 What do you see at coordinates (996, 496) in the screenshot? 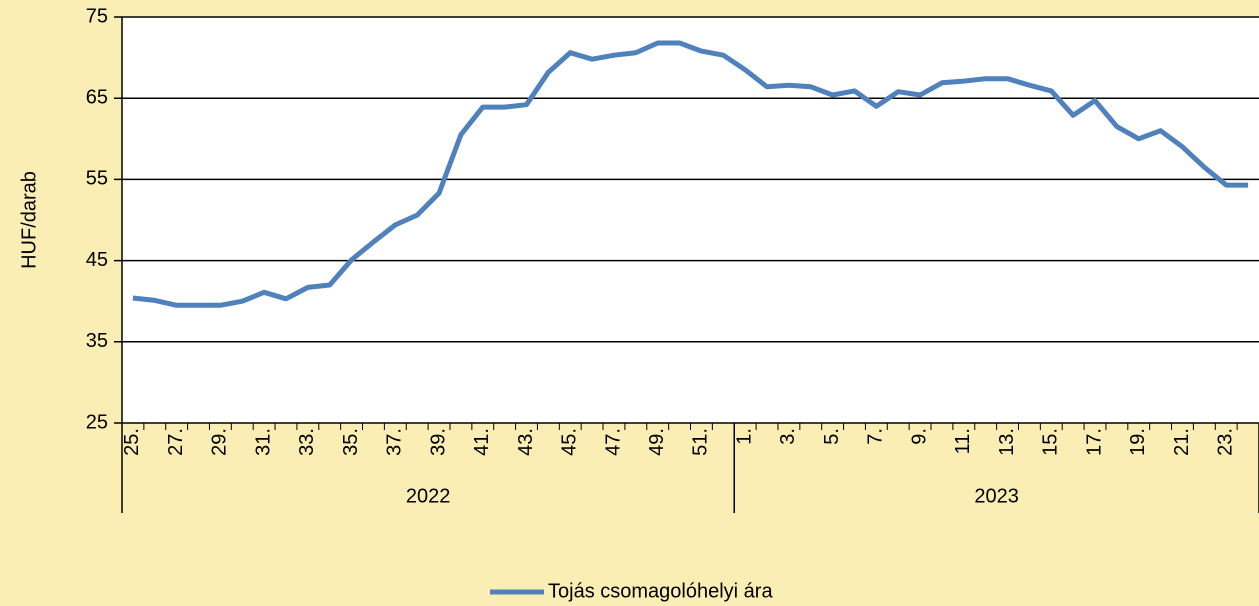
I see `group-label: 2023` at bounding box center [996, 496].